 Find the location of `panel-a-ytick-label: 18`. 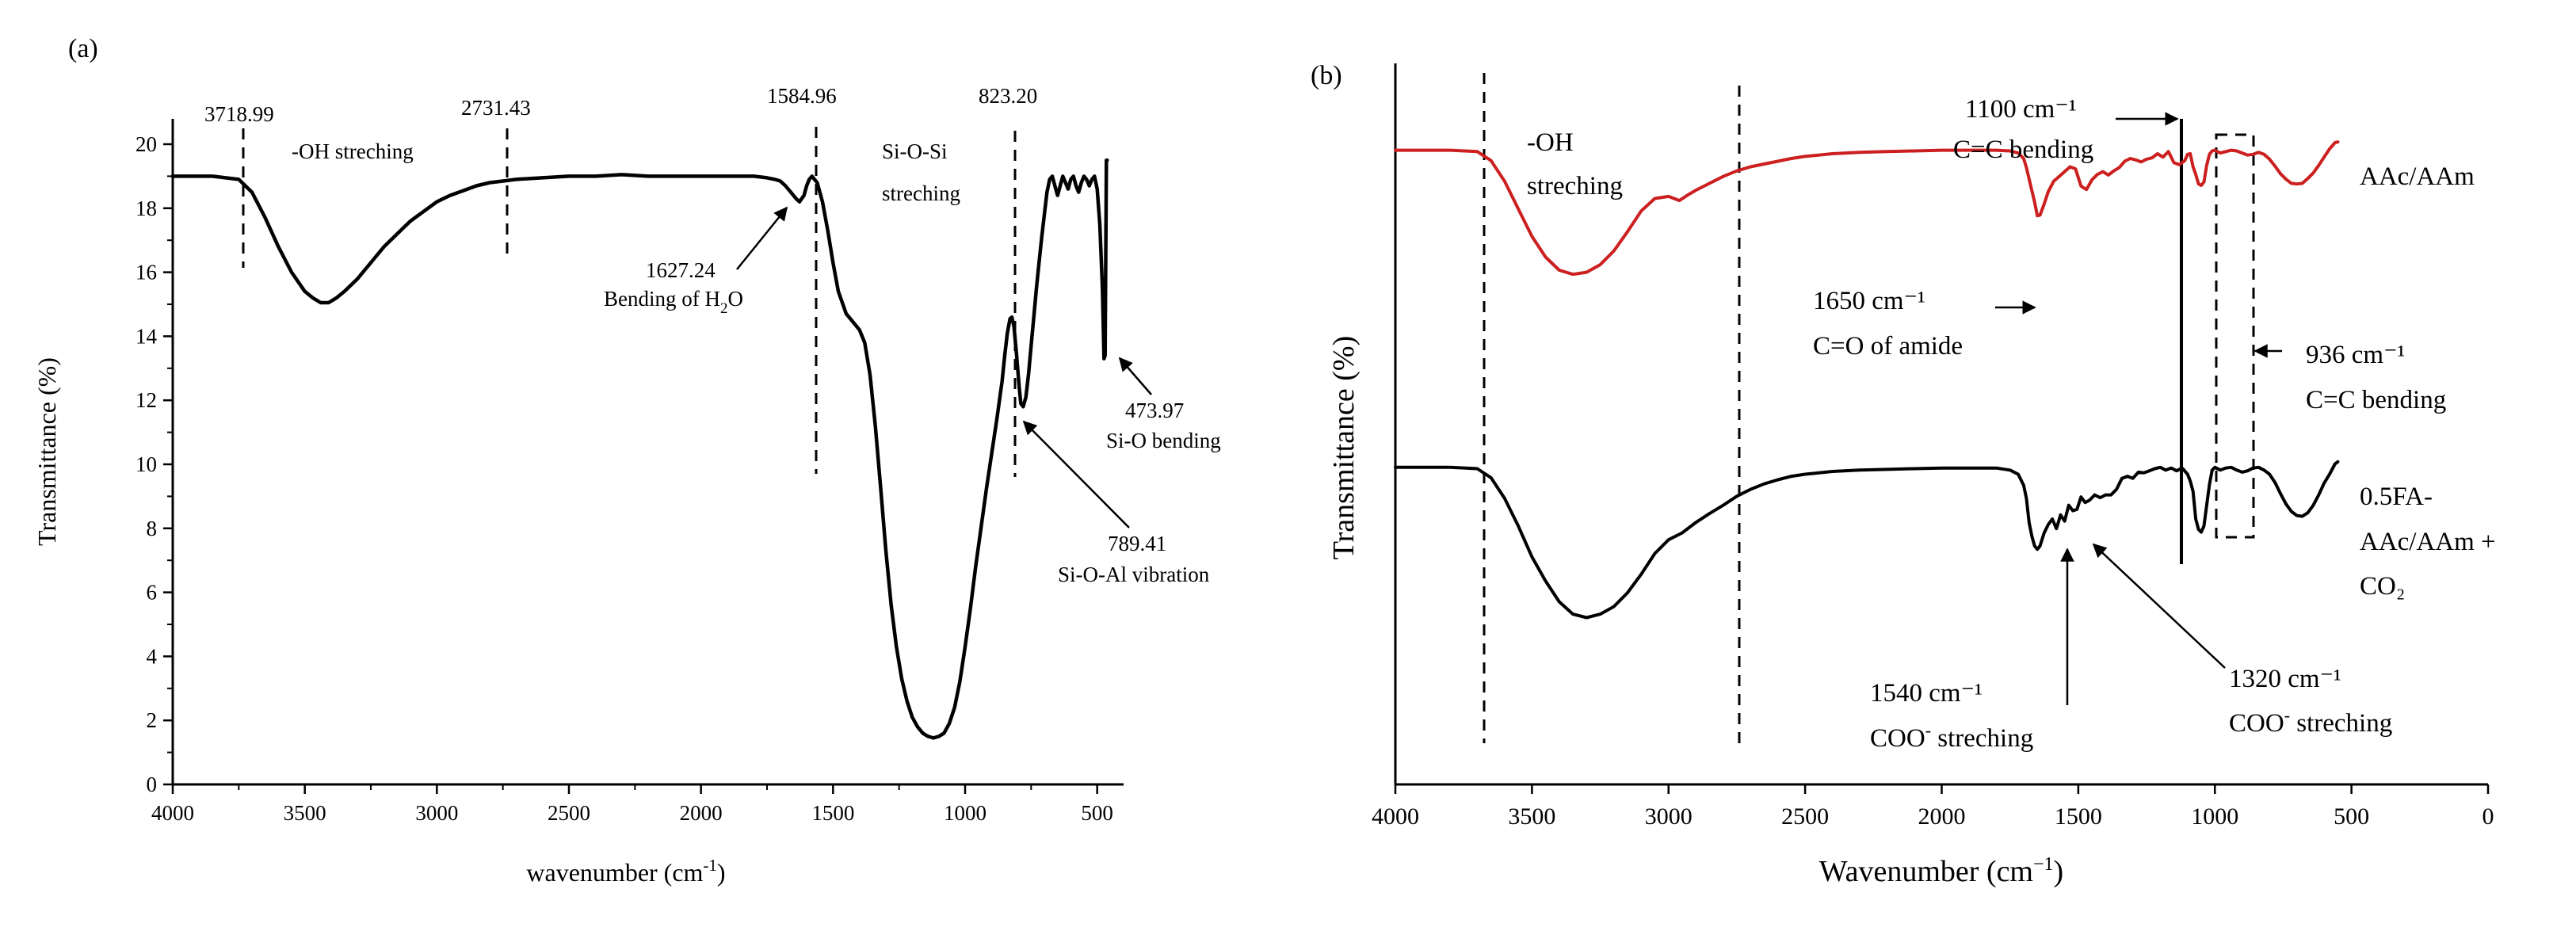

panel-a-ytick-label: 18 is located at coordinates (146, 208).